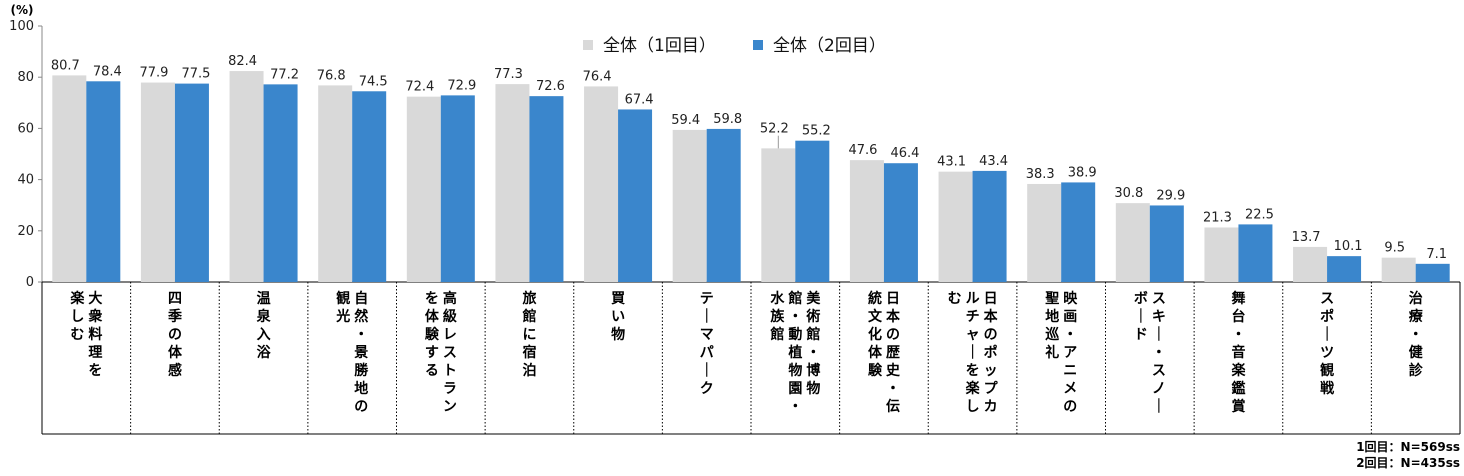  I want to click on data-label-series-1: 80.7, so click(65, 65).